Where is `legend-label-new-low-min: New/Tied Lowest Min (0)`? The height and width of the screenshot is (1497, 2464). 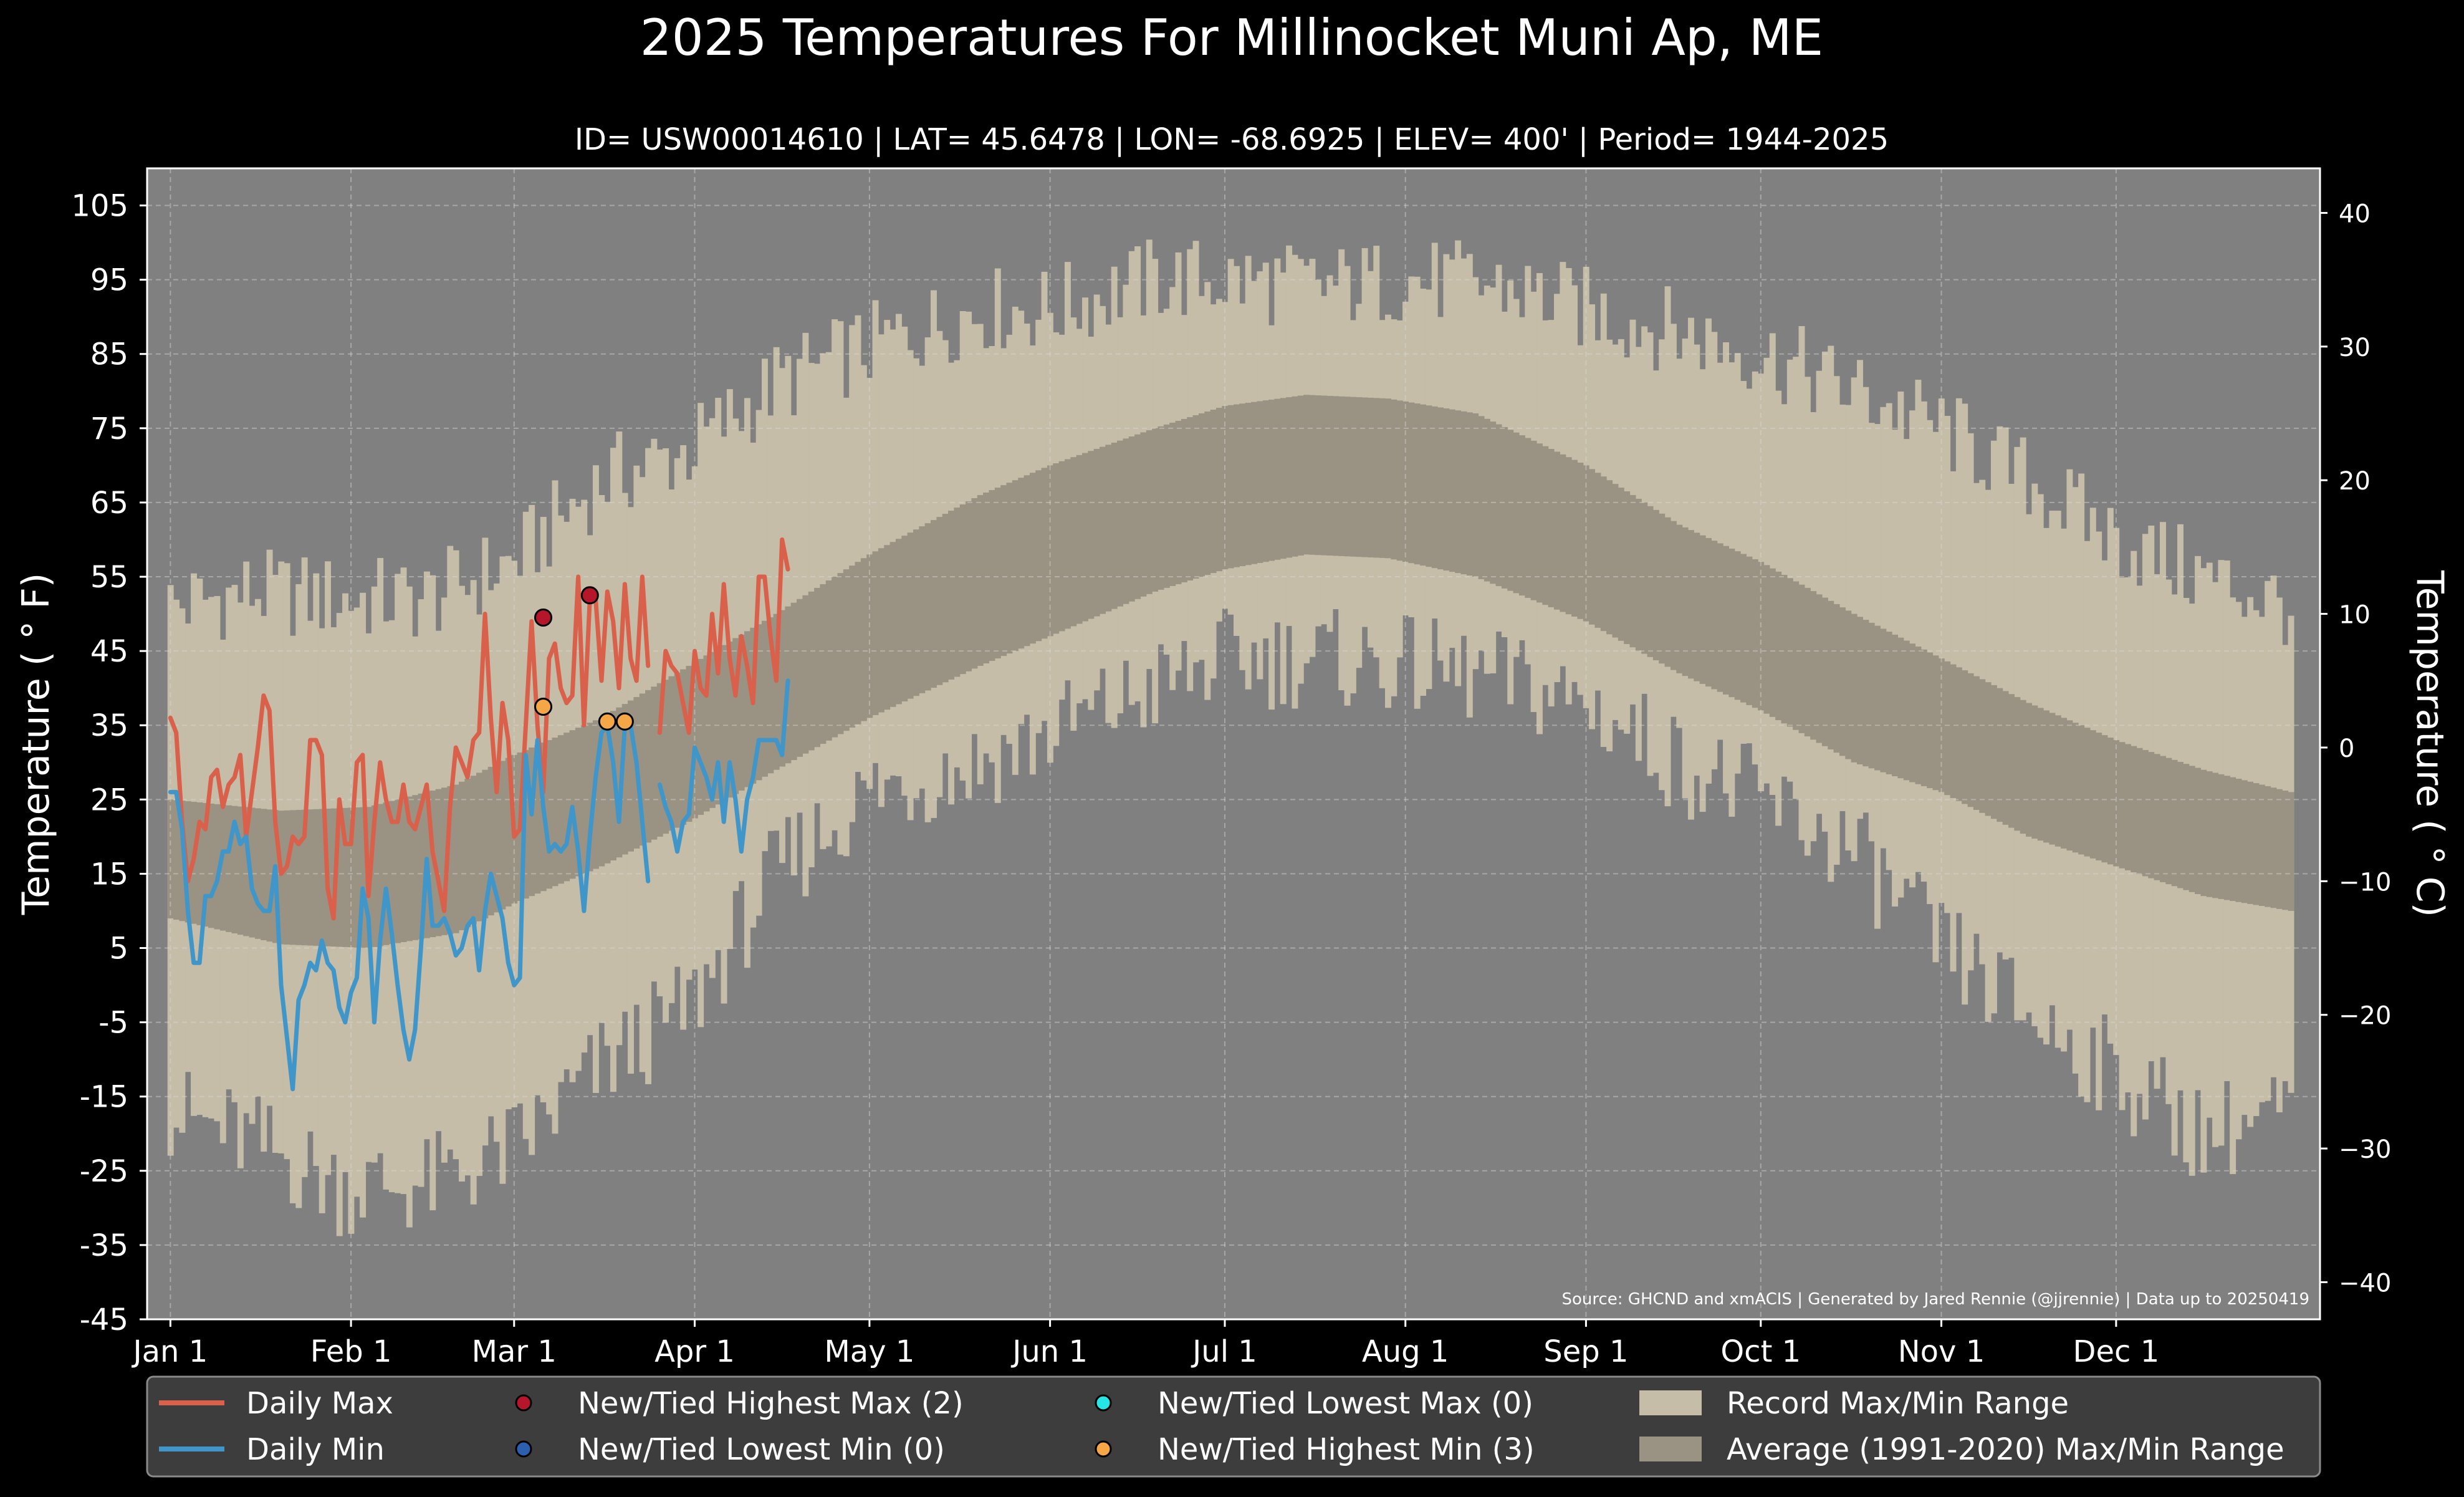 legend-label-new-low-min: New/Tied Lowest Min (0) is located at coordinates (762, 1449).